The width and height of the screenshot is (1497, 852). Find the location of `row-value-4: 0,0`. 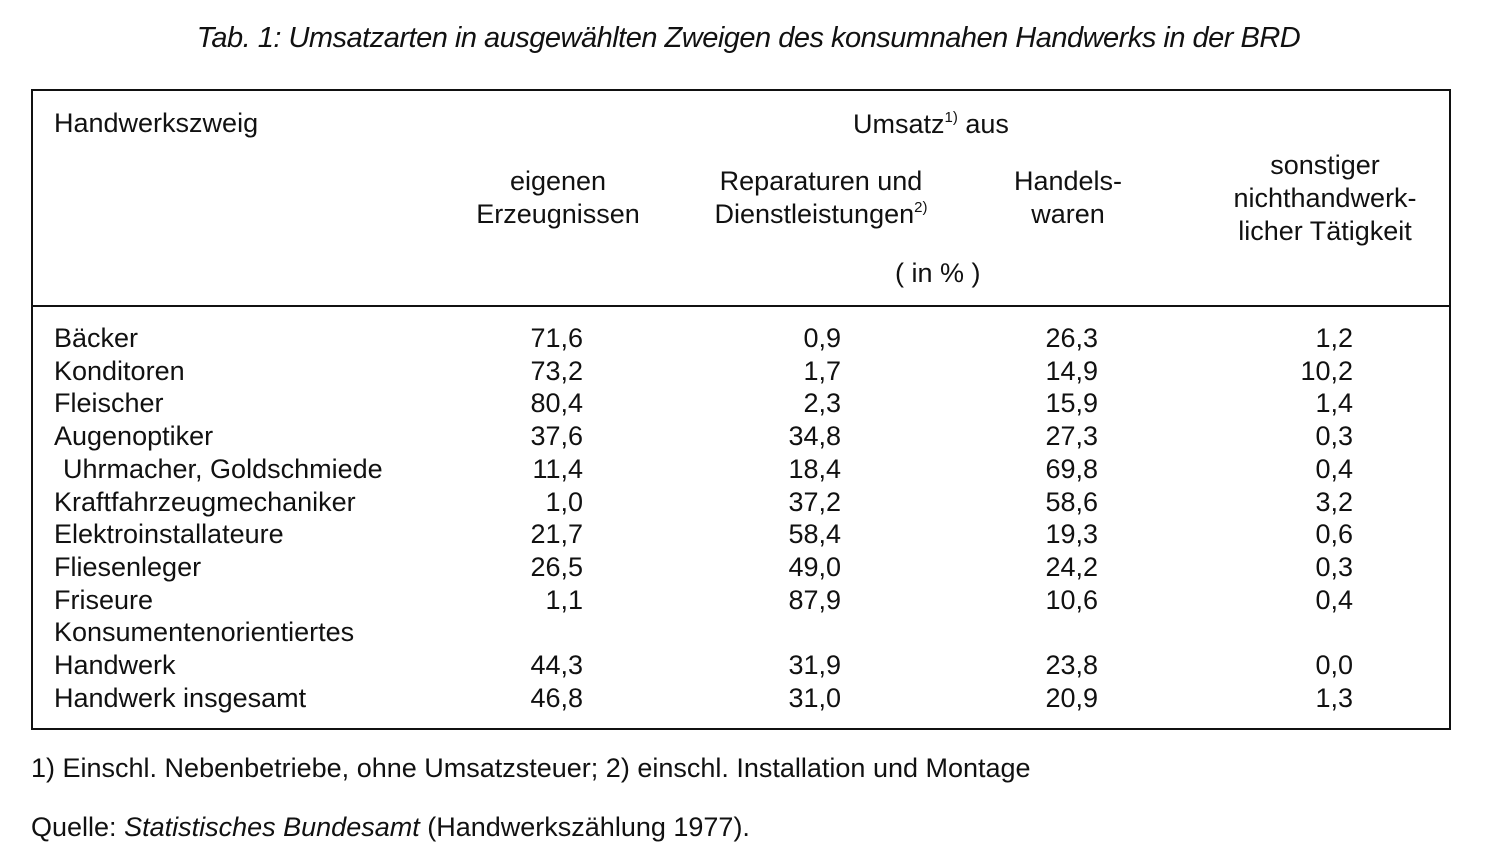

row-value-4: 0,0 is located at coordinates (1334, 665).